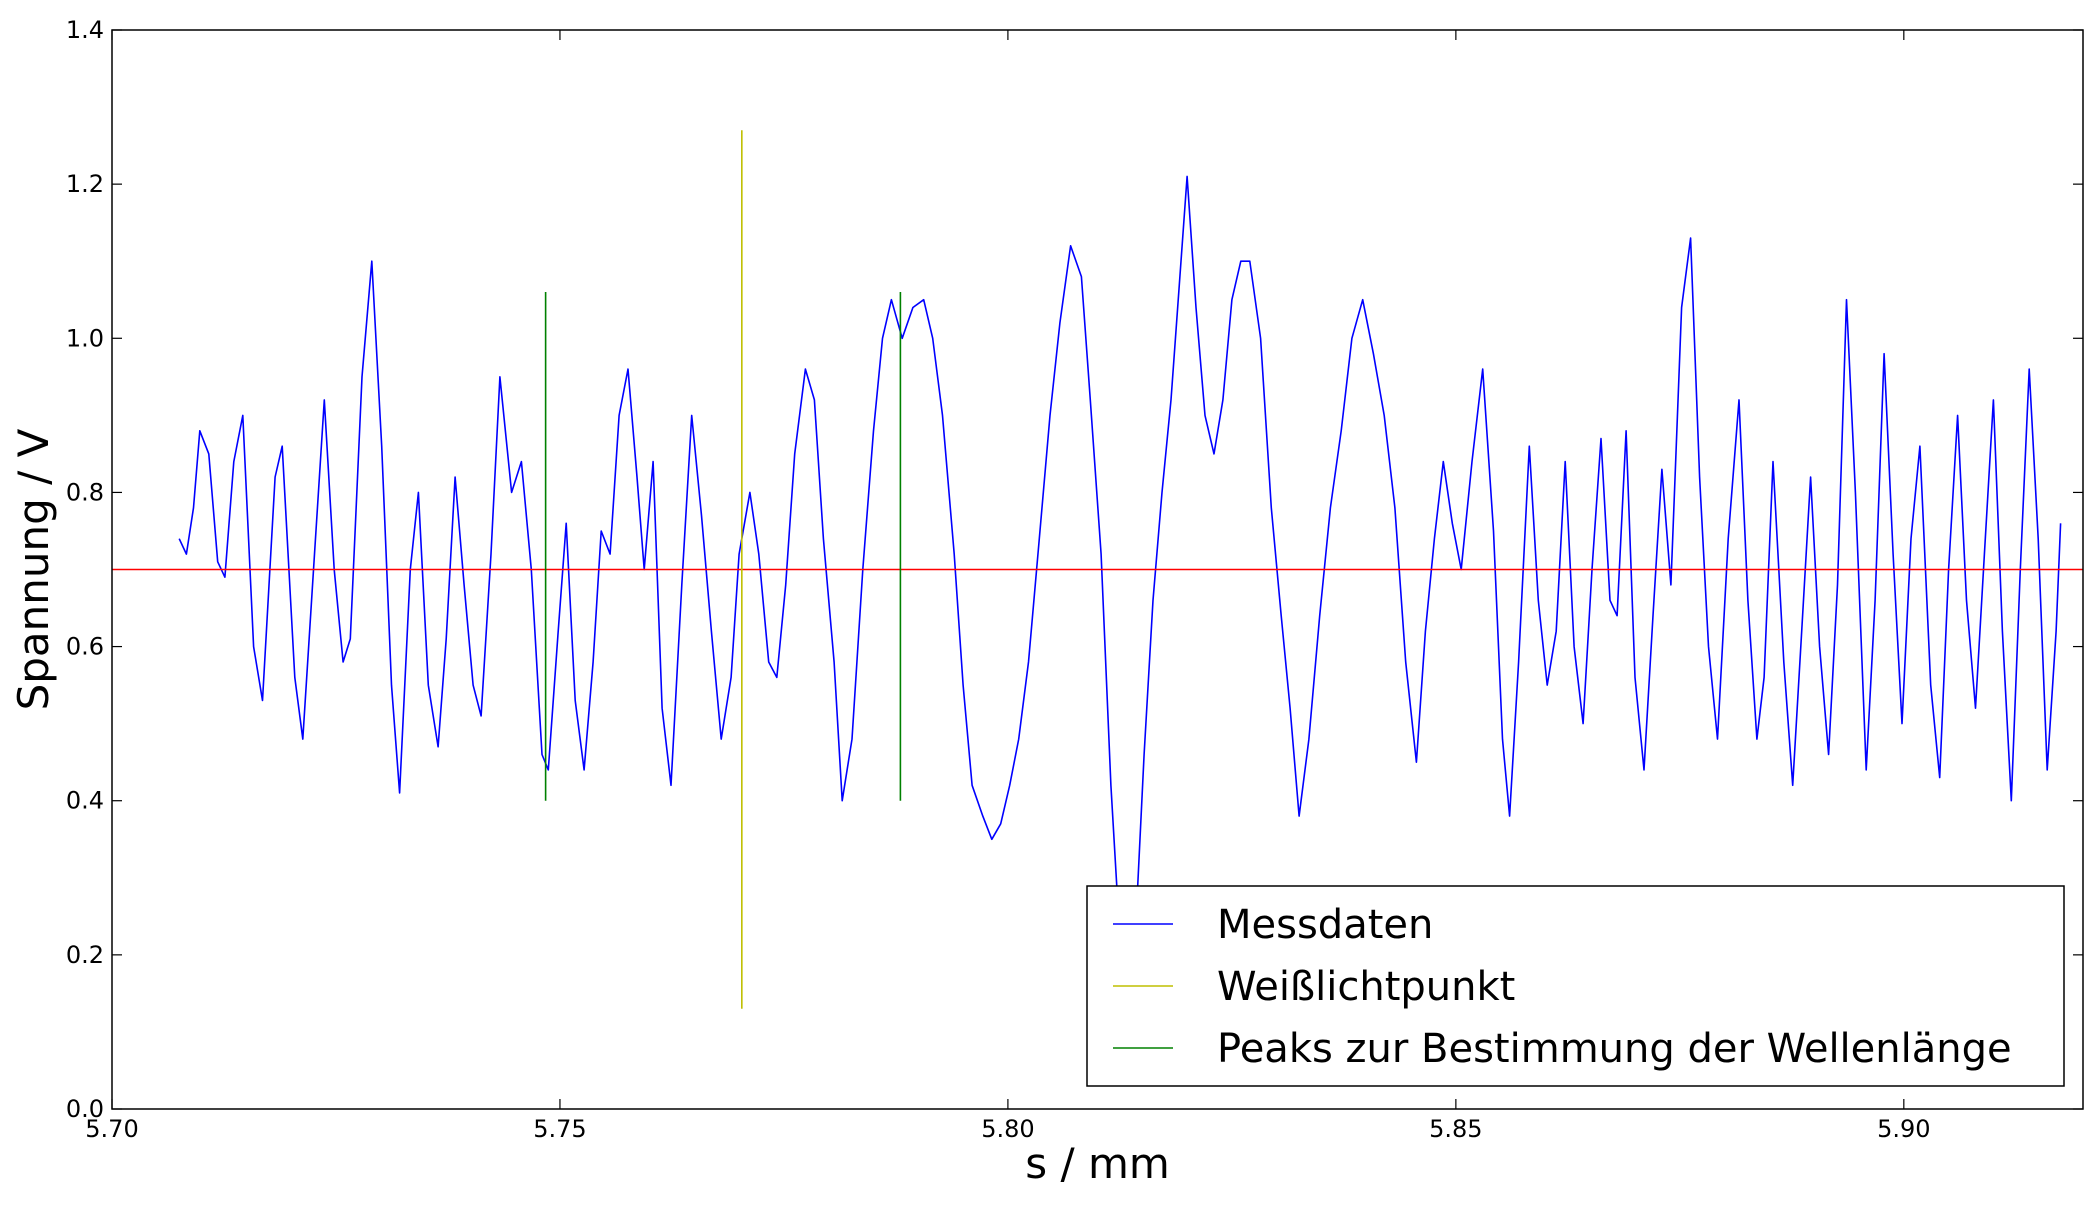 The height and width of the screenshot is (1205, 2100). Describe the element at coordinates (1366, 987) in the screenshot. I see `legend-label-weisslichtpunkt: Weißlichtpunkt` at that location.